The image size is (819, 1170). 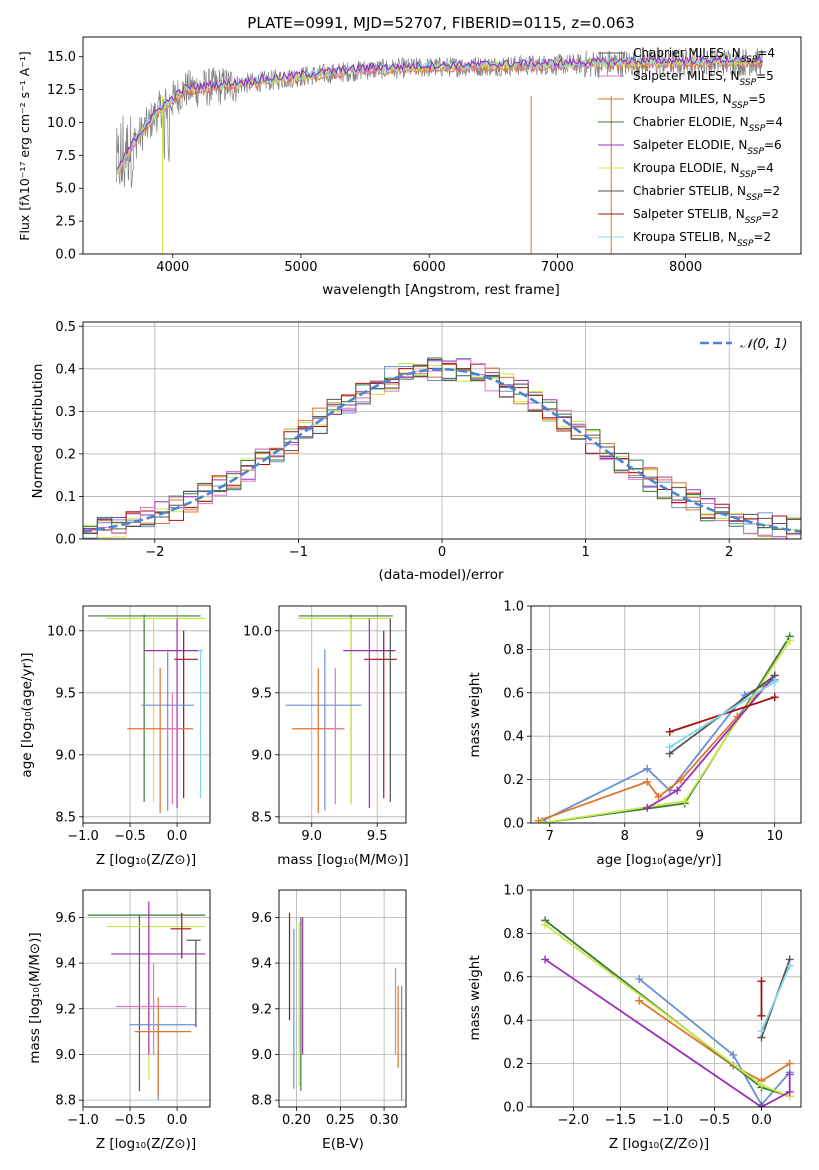 I want to click on series-line-hist_blue, so click(x=714, y=1042).